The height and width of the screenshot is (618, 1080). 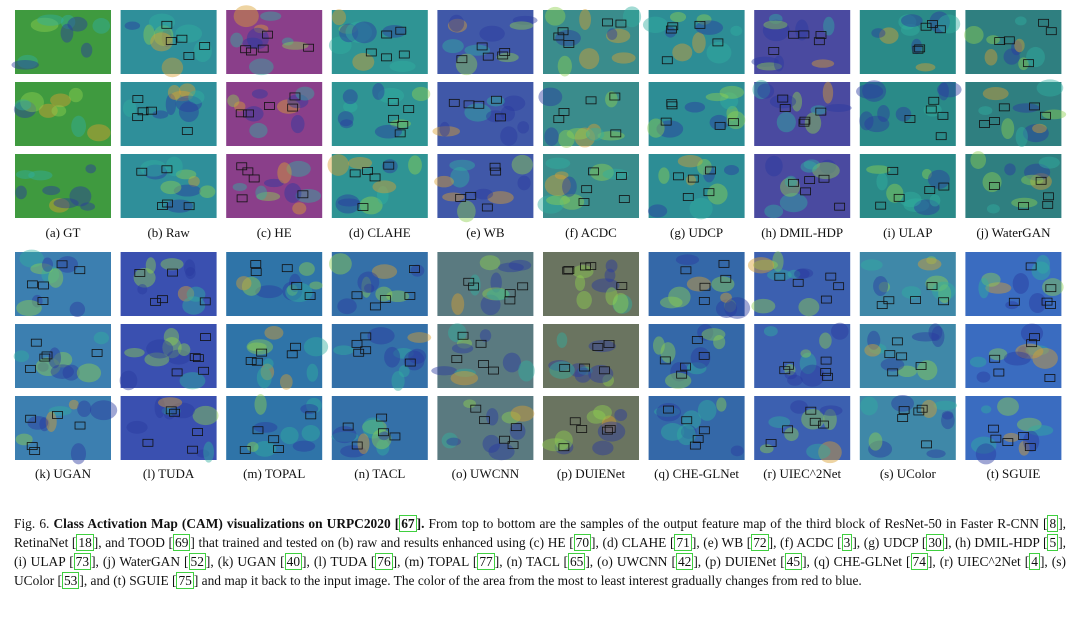 What do you see at coordinates (408, 523) in the screenshot?
I see `citation: 67` at bounding box center [408, 523].